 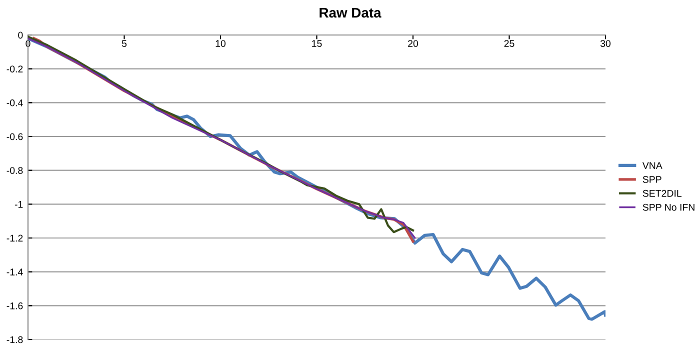 I want to click on legend-label: SET2DIL, so click(x=662, y=193).